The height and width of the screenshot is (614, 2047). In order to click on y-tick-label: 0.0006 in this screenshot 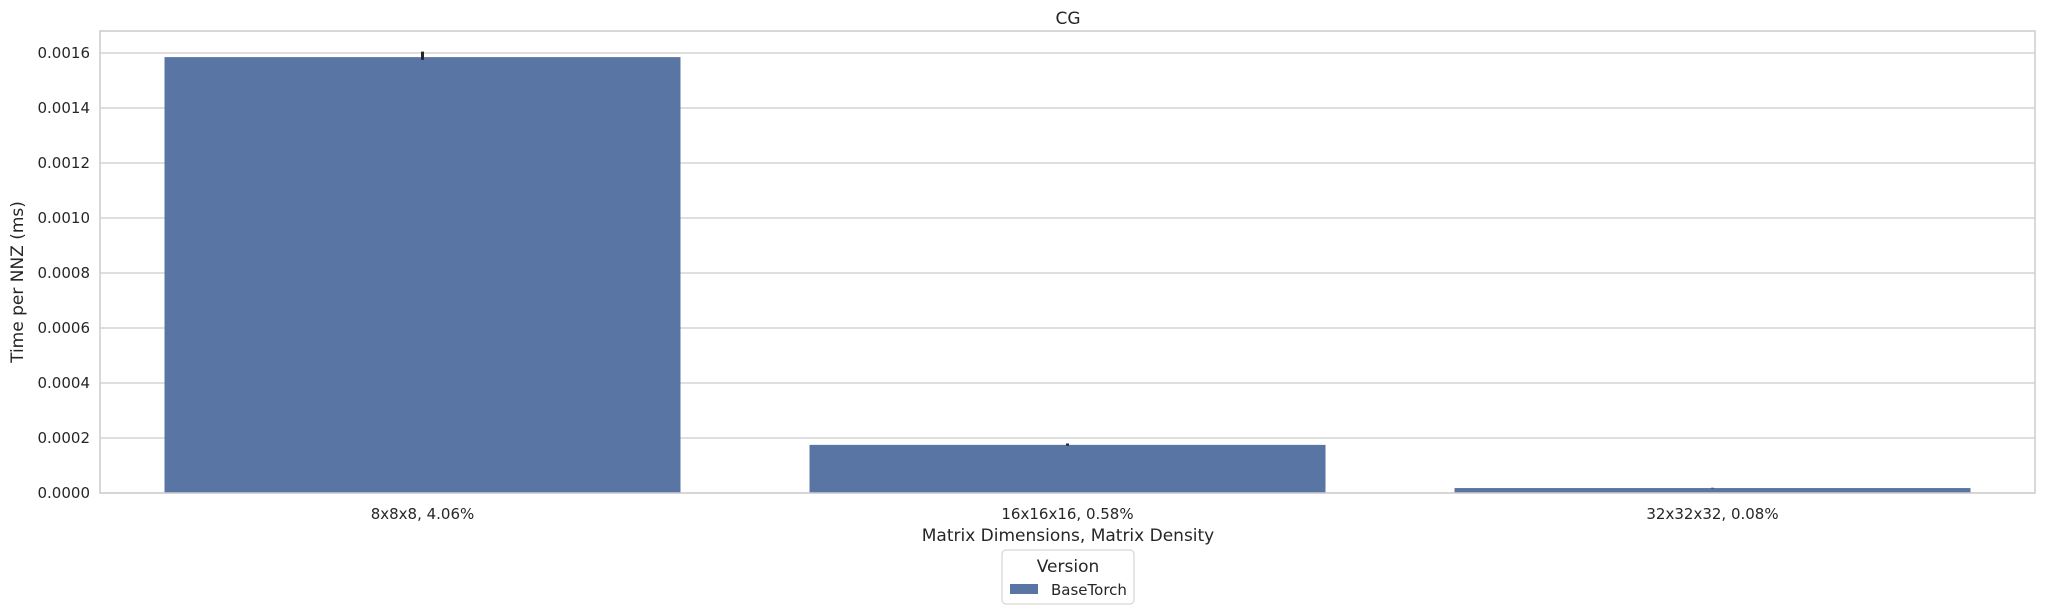, I will do `click(64, 328)`.